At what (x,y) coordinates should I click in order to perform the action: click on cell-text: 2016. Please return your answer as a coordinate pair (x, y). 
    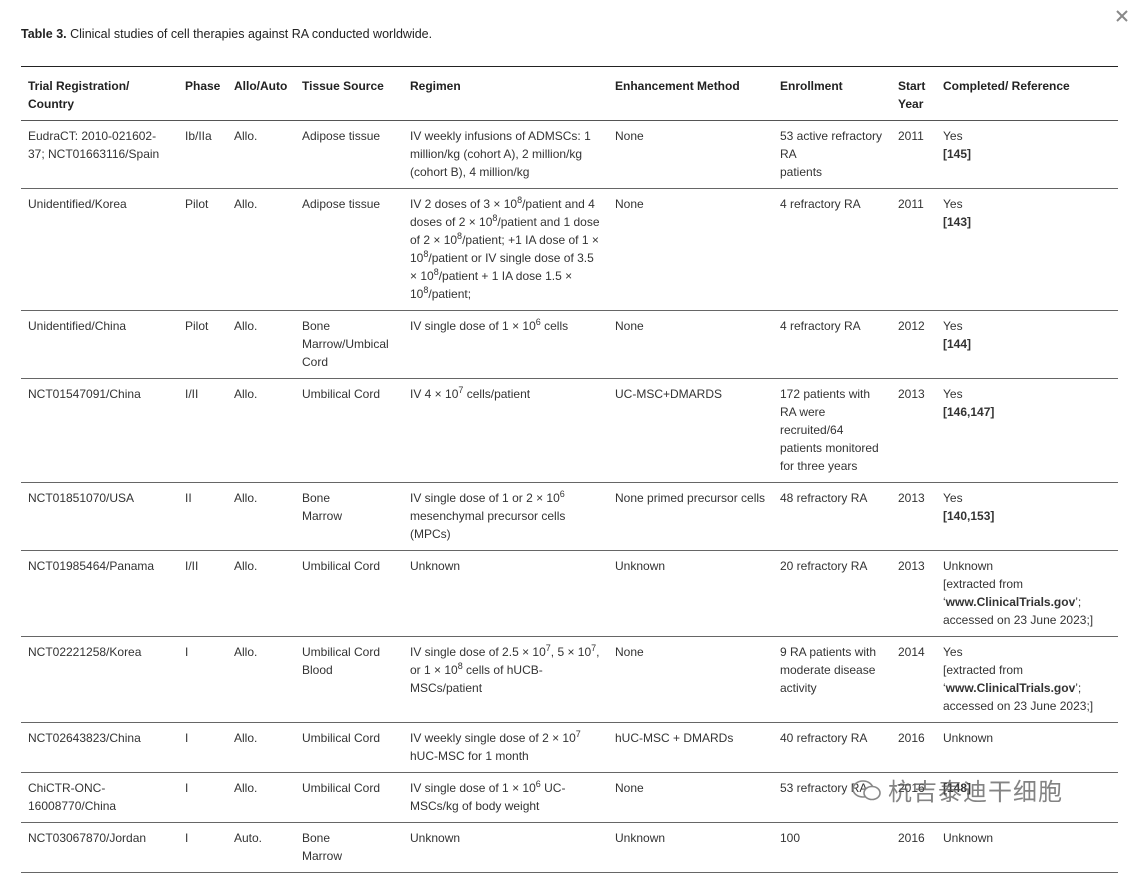
    Looking at the image, I should click on (911, 838).